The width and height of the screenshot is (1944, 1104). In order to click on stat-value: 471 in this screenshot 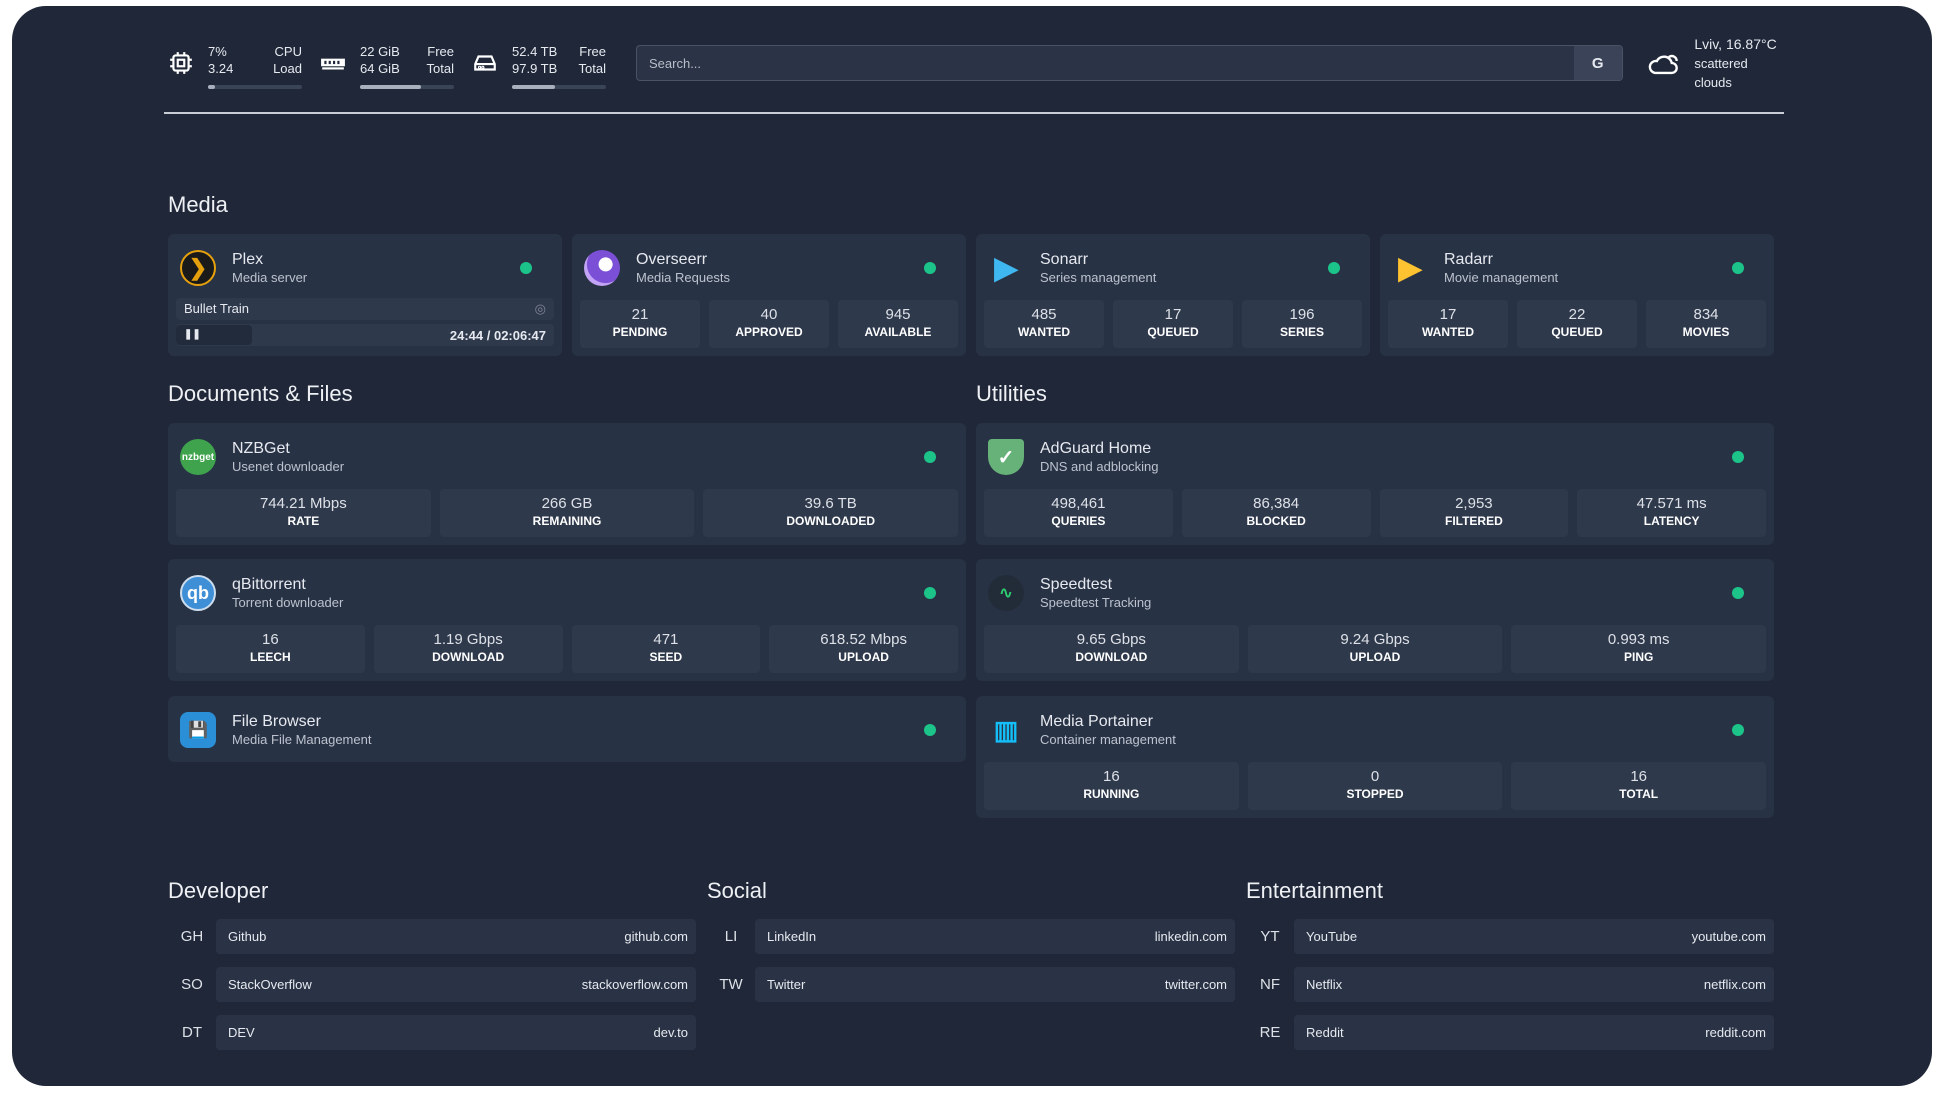, I will do `click(666, 639)`.